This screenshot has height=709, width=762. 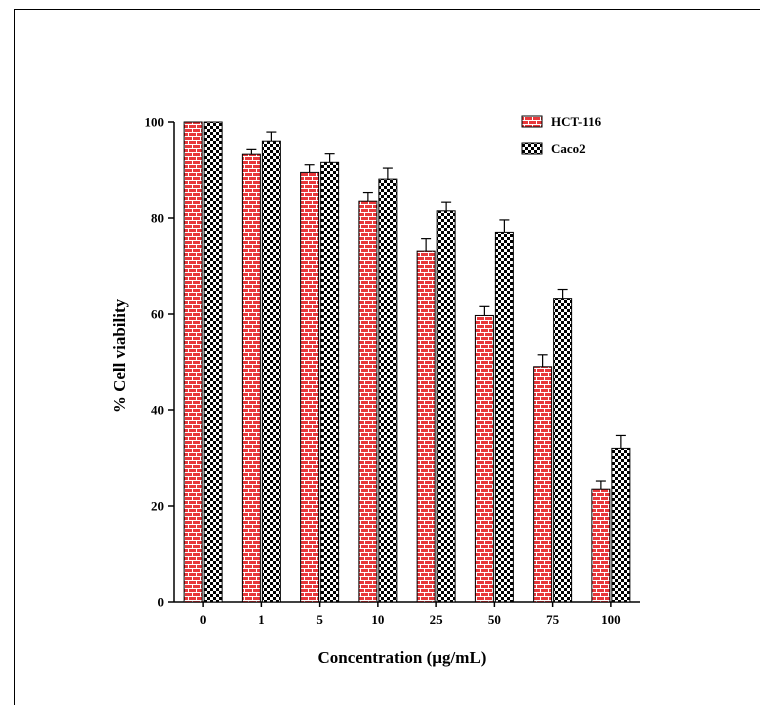 I want to click on y-tick-label: 0, so click(x=161, y=602).